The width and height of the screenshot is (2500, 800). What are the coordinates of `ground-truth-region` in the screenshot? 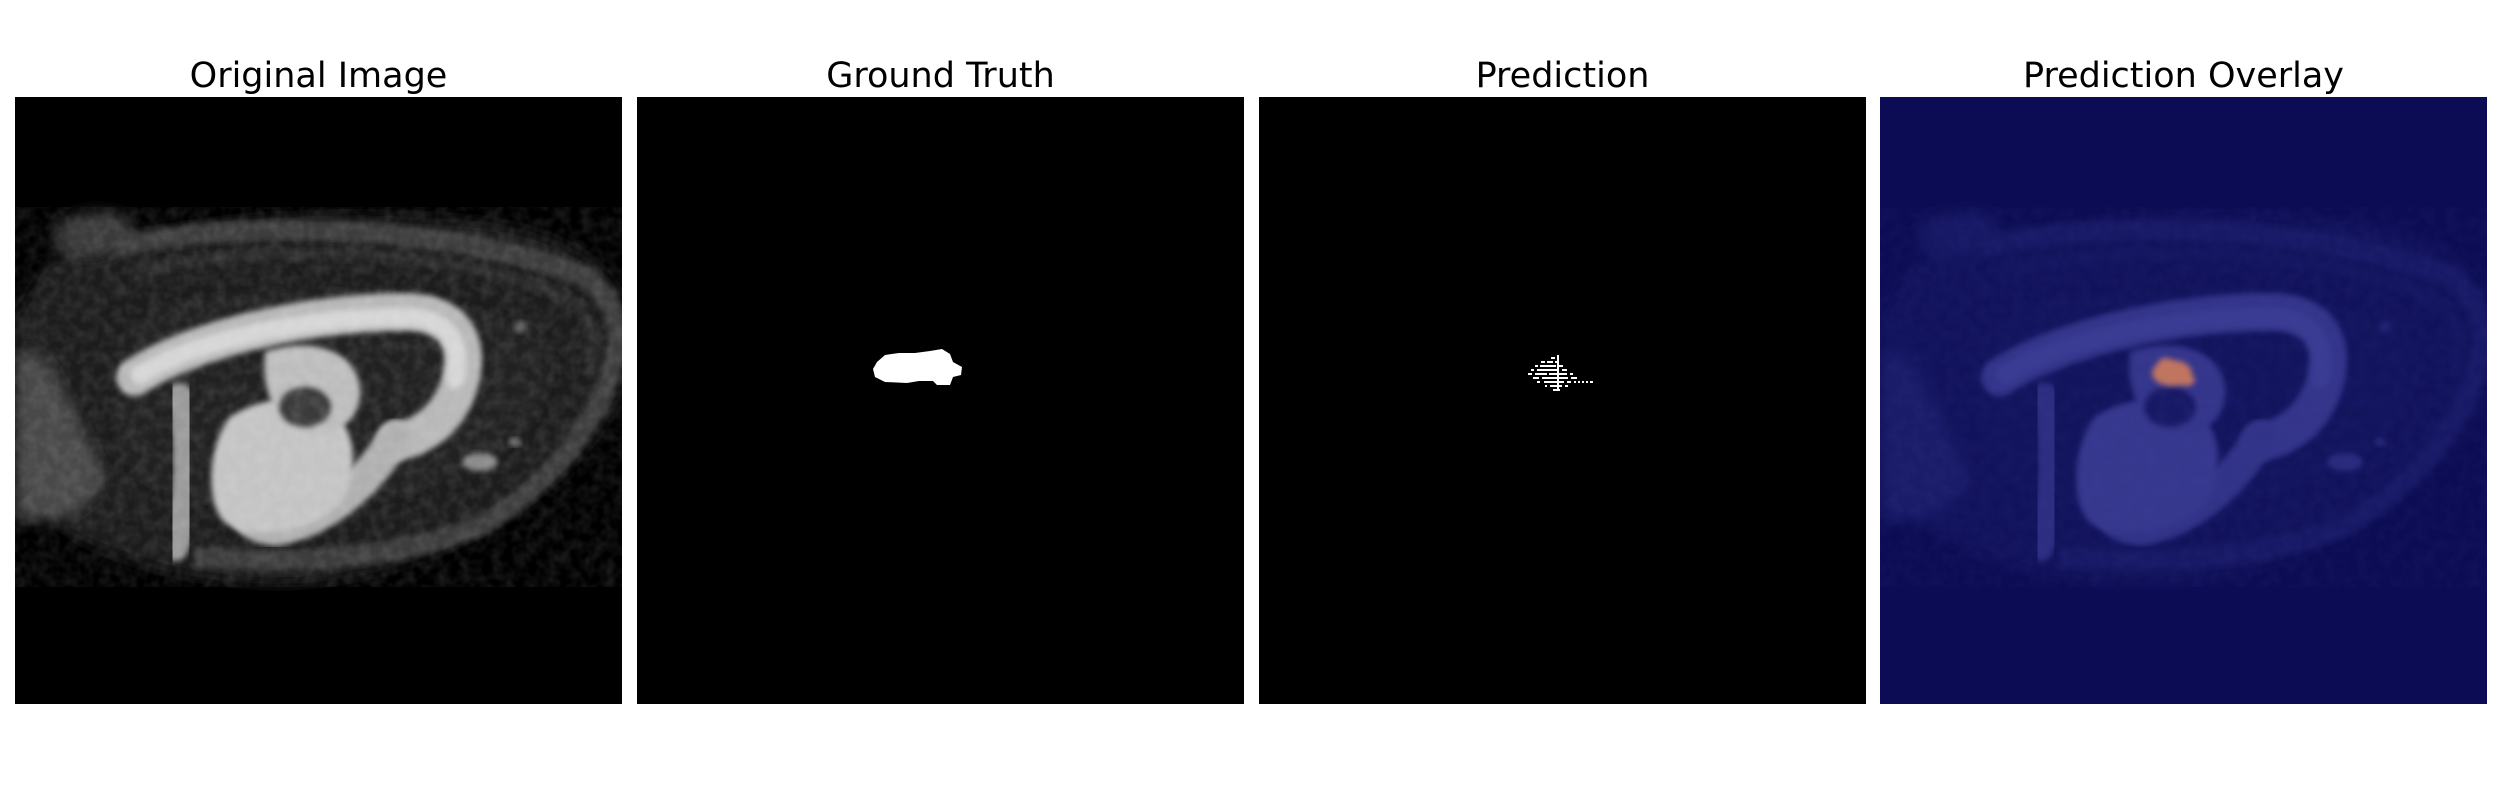 It's located at (917, 367).